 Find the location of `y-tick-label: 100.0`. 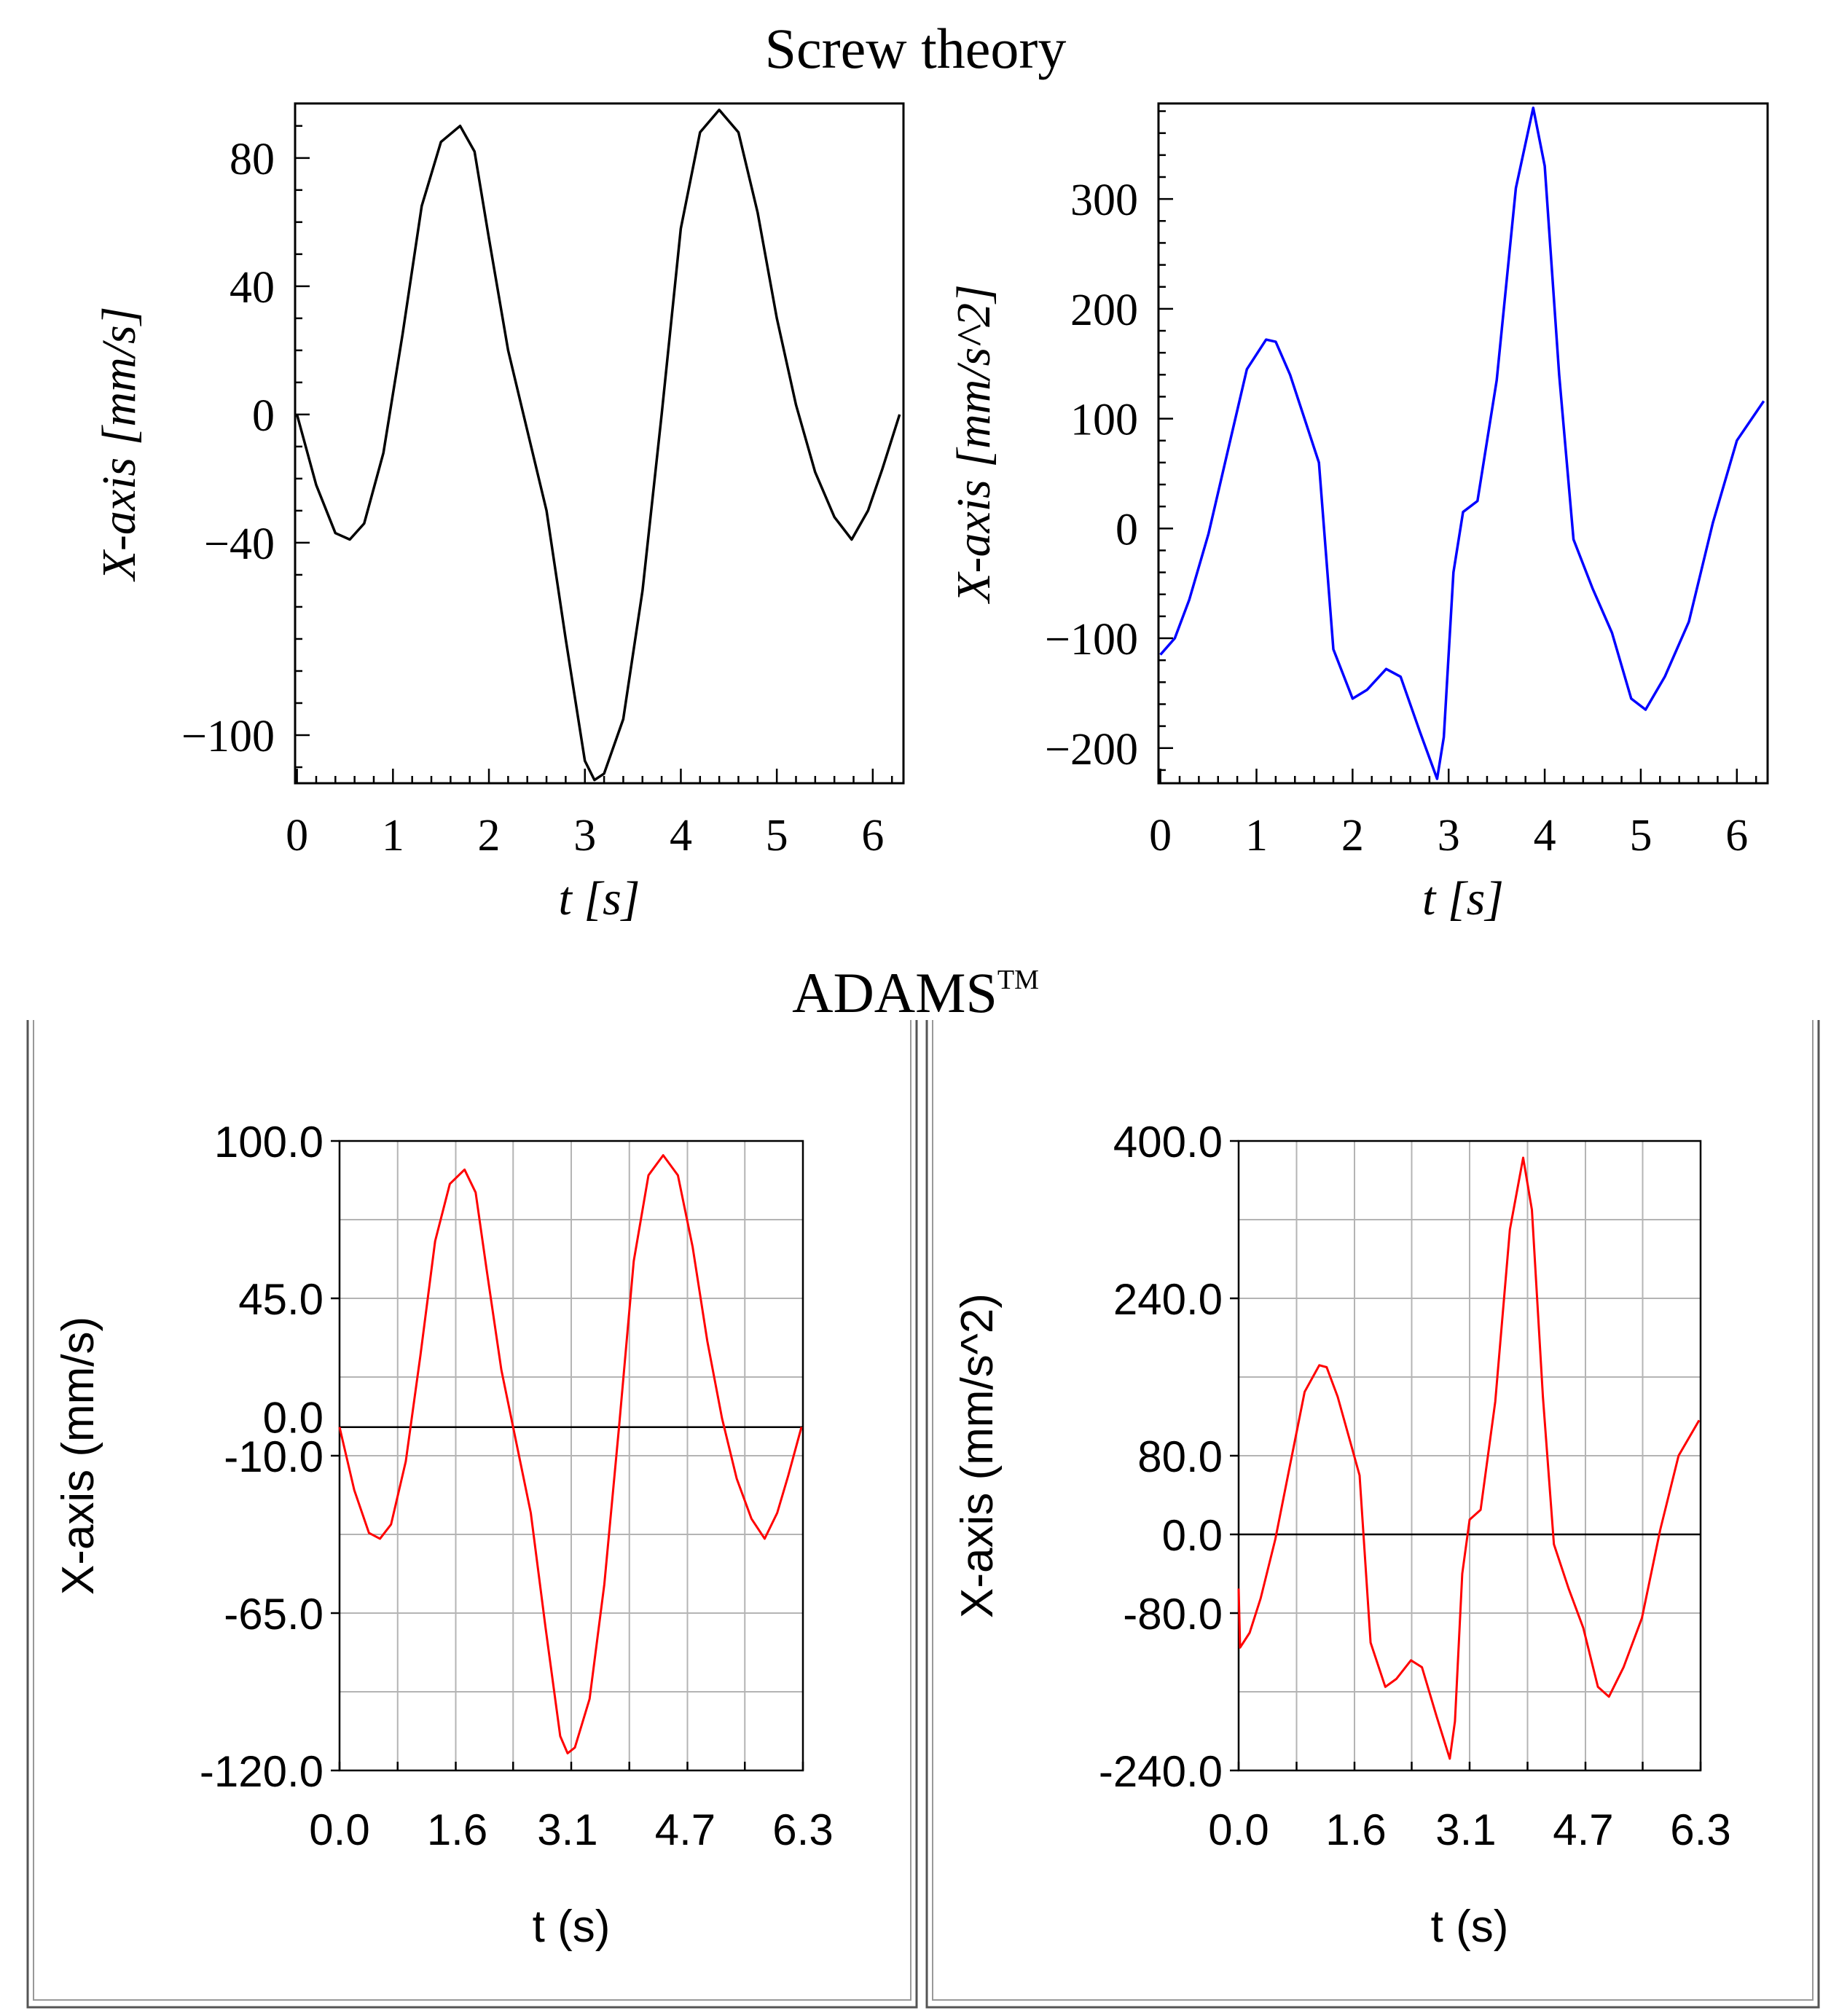

y-tick-label: 100.0 is located at coordinates (269, 1142).